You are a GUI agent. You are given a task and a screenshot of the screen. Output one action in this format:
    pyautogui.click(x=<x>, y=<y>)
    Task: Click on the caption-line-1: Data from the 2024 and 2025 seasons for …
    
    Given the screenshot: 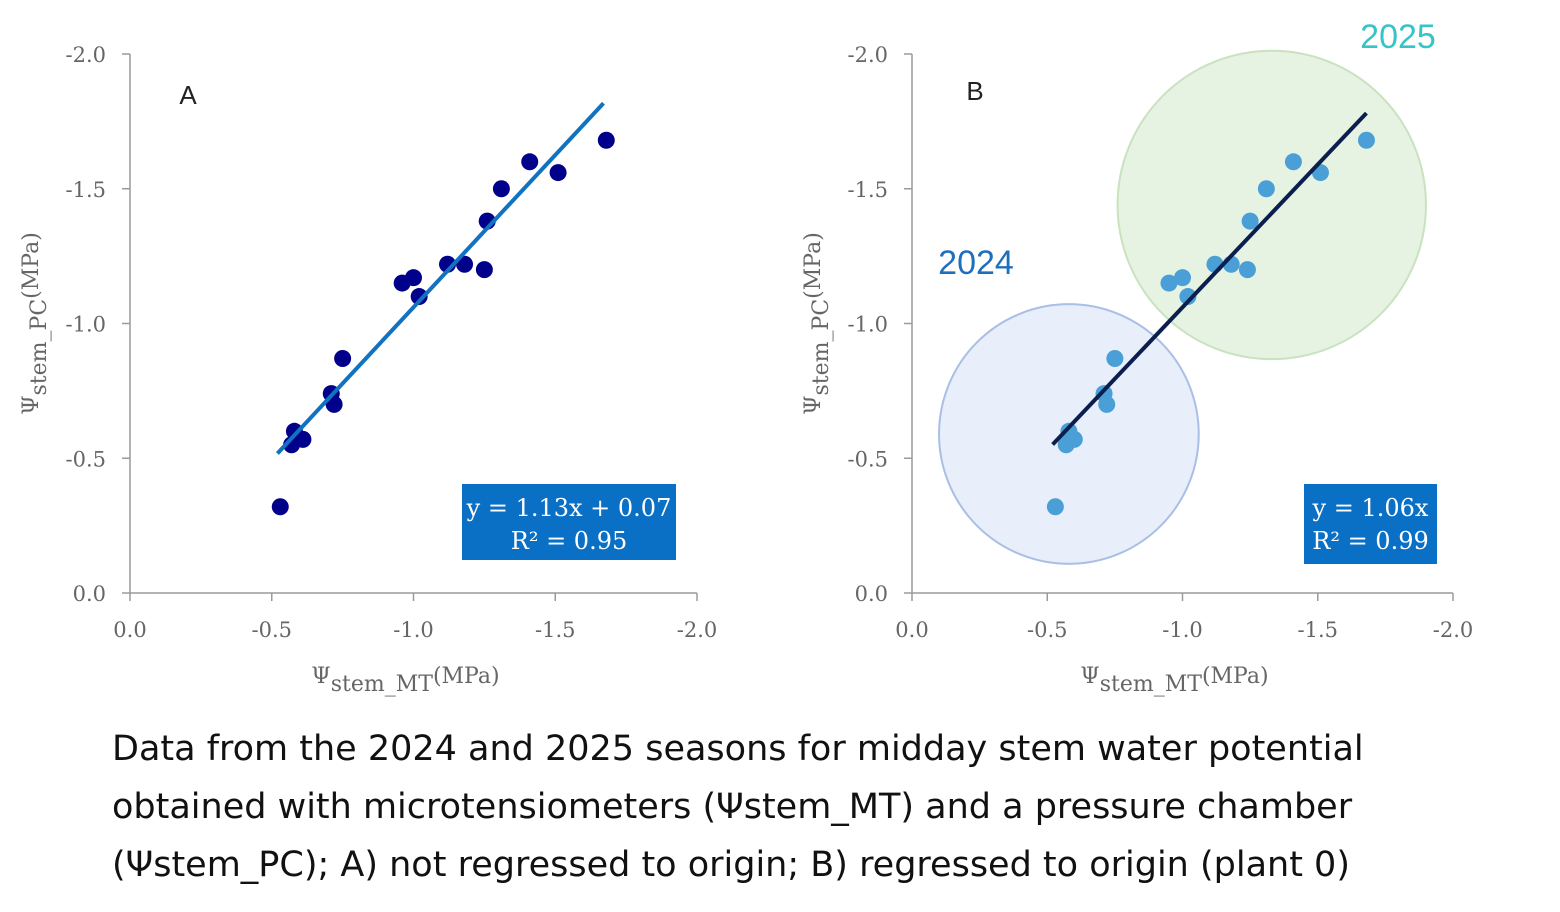 What is the action you would take?
    pyautogui.click(x=738, y=749)
    